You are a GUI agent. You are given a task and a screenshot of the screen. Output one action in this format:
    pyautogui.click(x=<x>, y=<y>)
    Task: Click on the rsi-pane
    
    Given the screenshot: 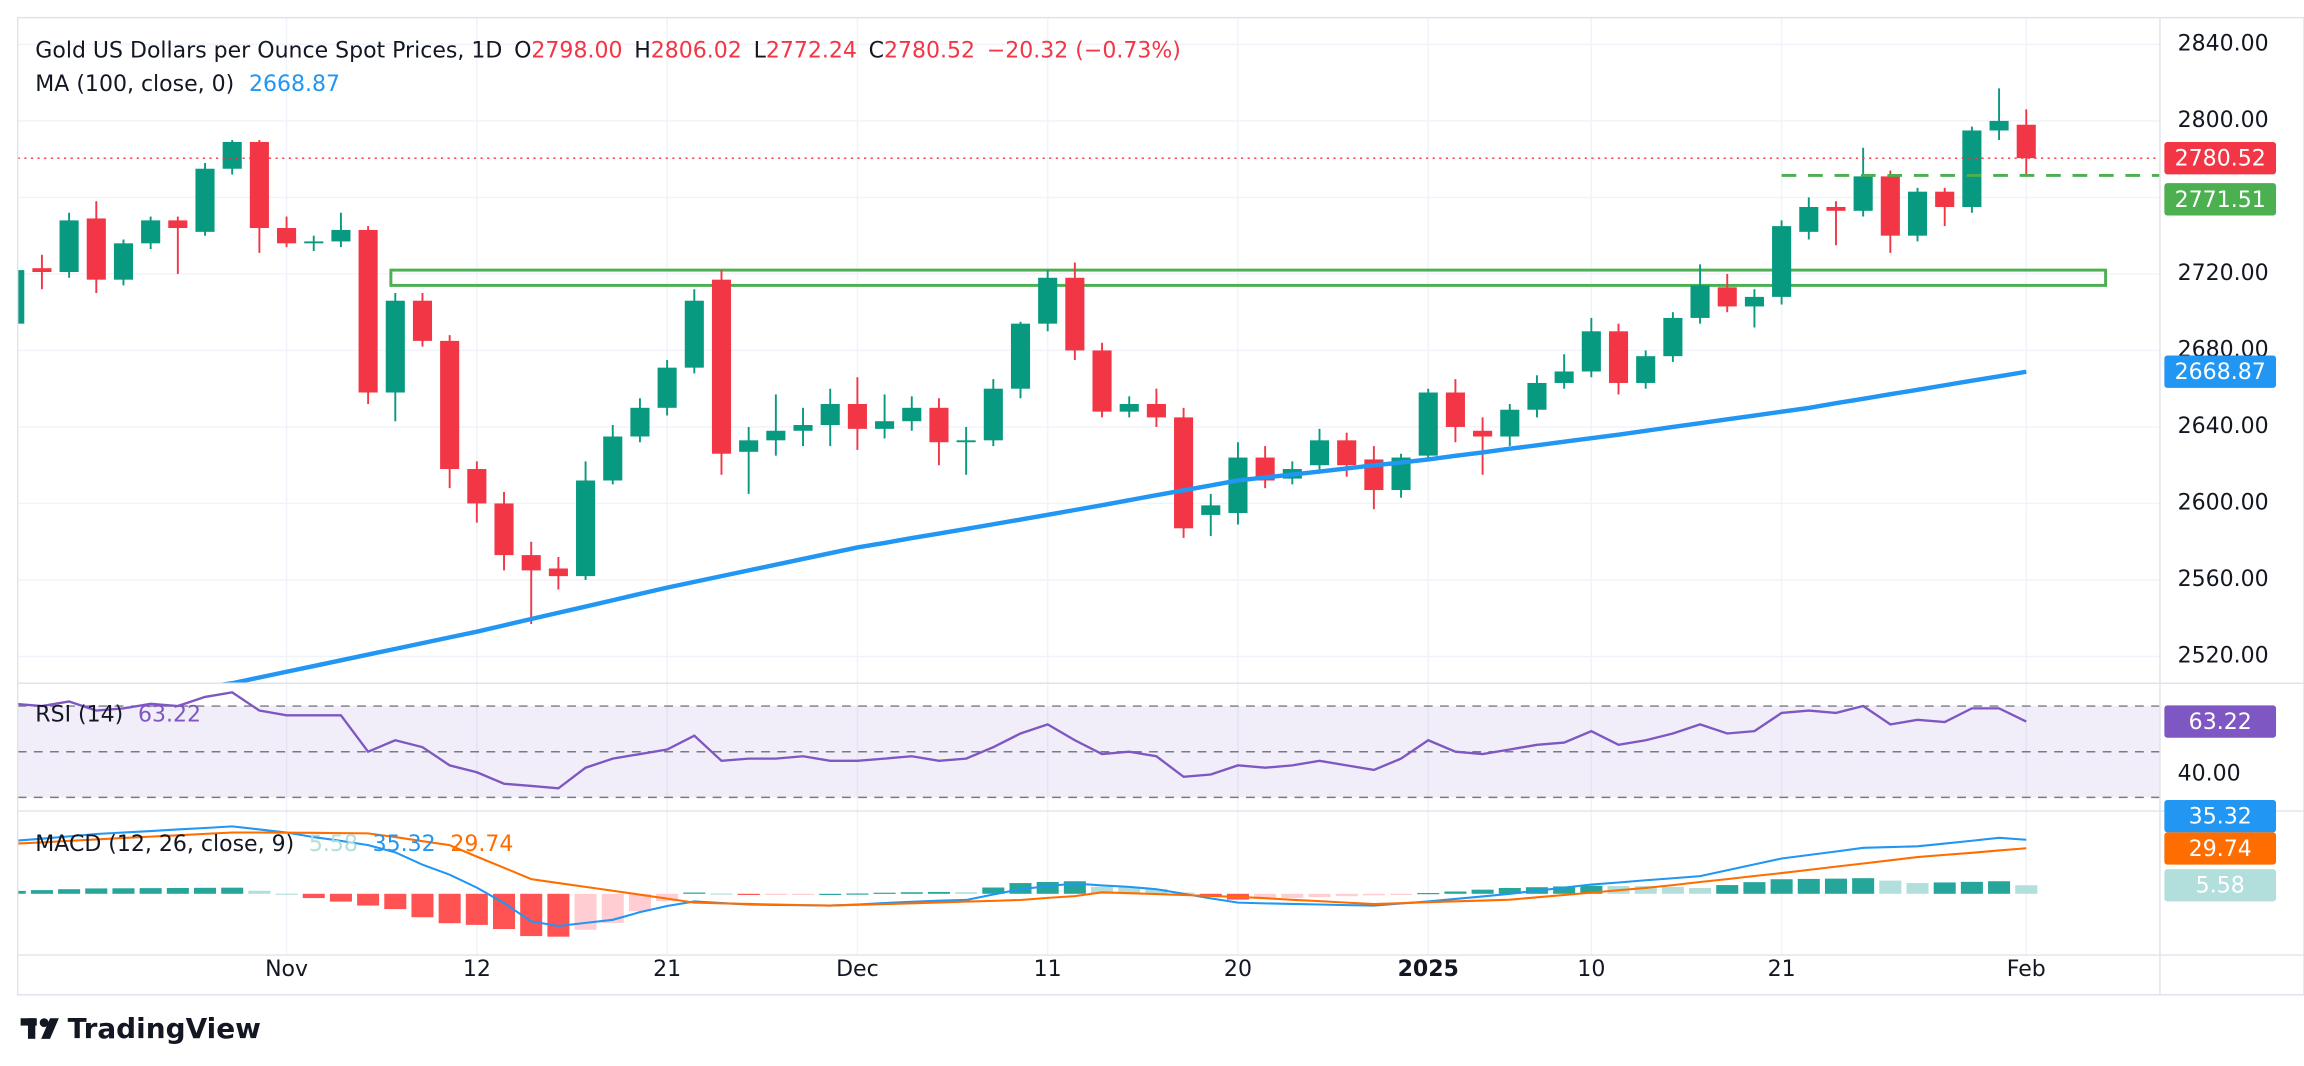 What is the action you would take?
    pyautogui.click(x=1088, y=745)
    